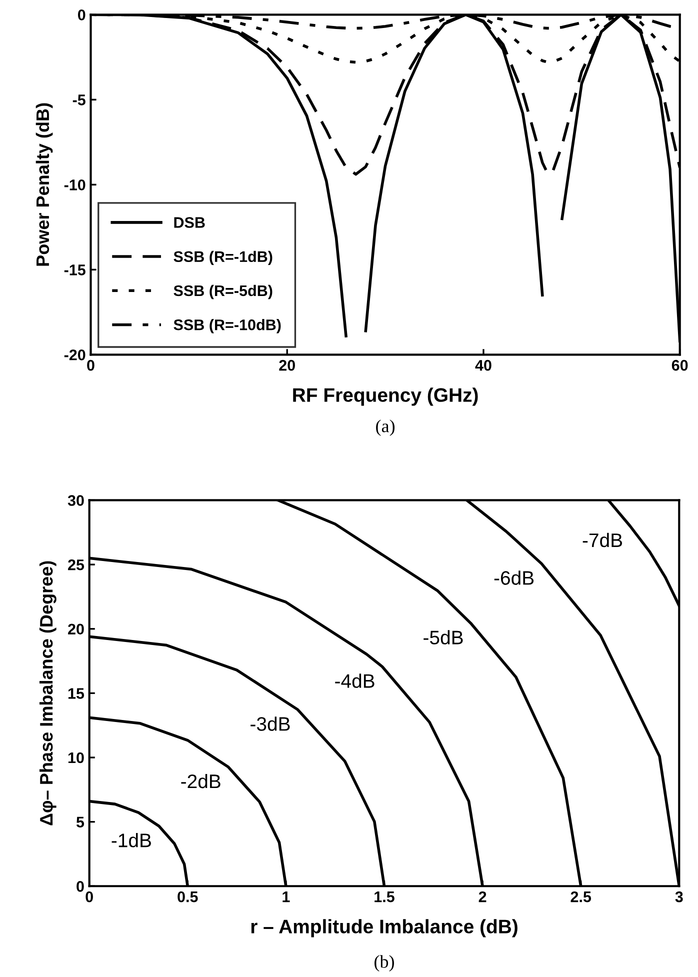 The height and width of the screenshot is (977, 698). Describe the element at coordinates (47, 693) in the screenshot. I see `y-axis-title: Δφ– Phase Imbalance (Degree)` at that location.